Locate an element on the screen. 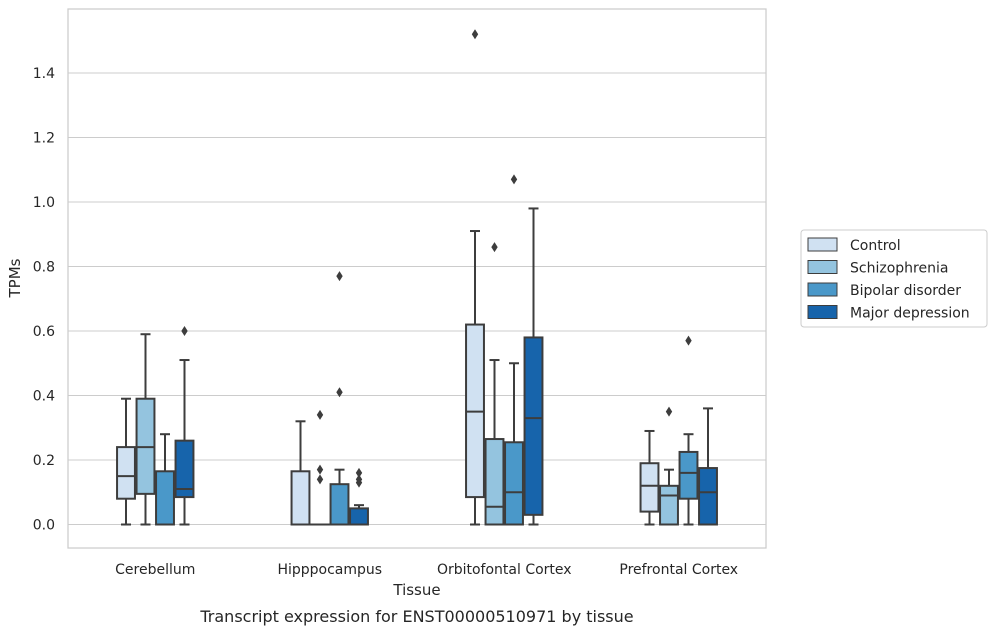 The height and width of the screenshot is (634, 997). y-tick-label: 1.2 is located at coordinates (44, 139).